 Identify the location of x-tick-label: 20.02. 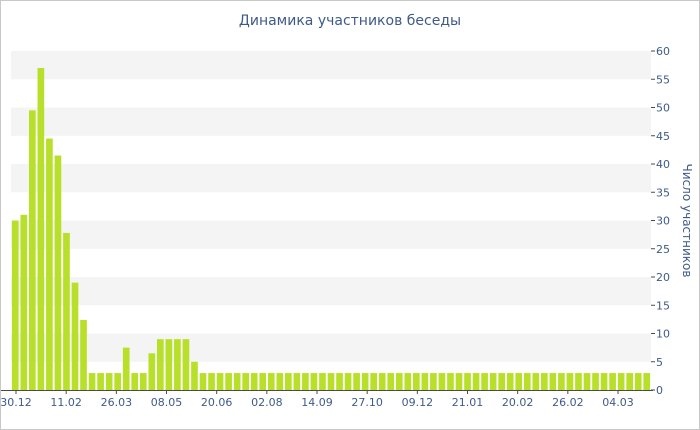
(518, 402).